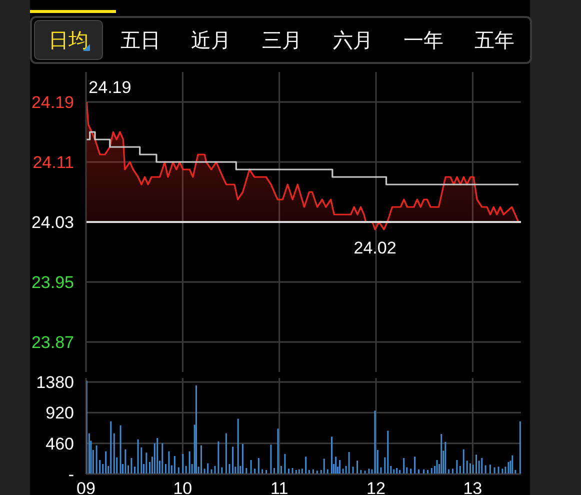 The height and width of the screenshot is (495, 581). I want to click on annotation: 24.19, so click(110, 87).